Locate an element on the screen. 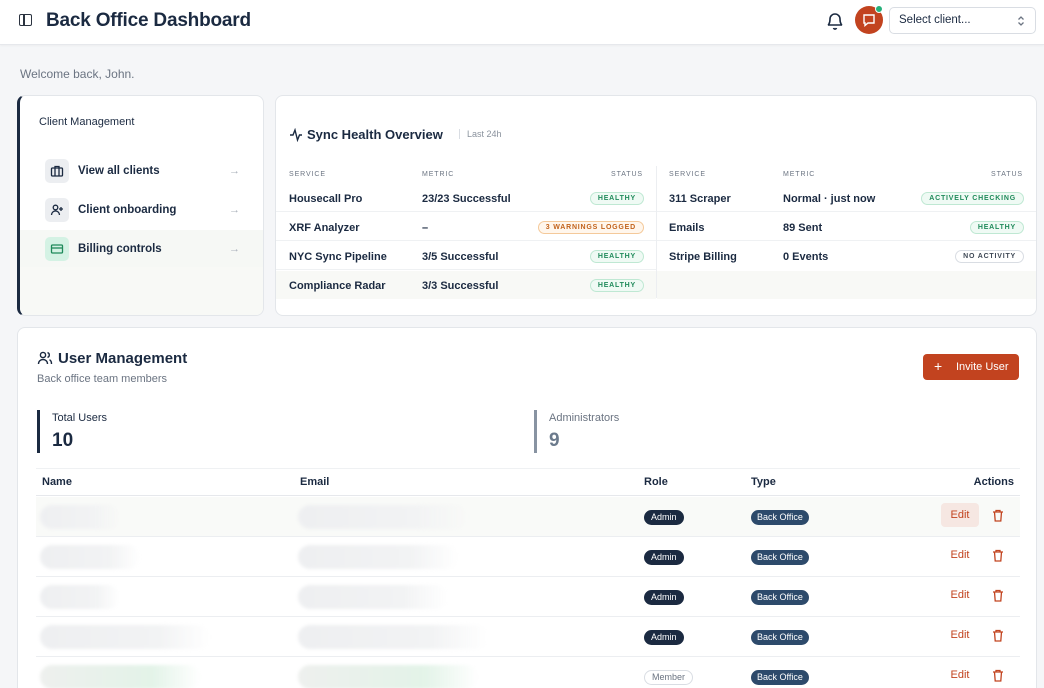  card-footer-area is located at coordinates (141, 291).